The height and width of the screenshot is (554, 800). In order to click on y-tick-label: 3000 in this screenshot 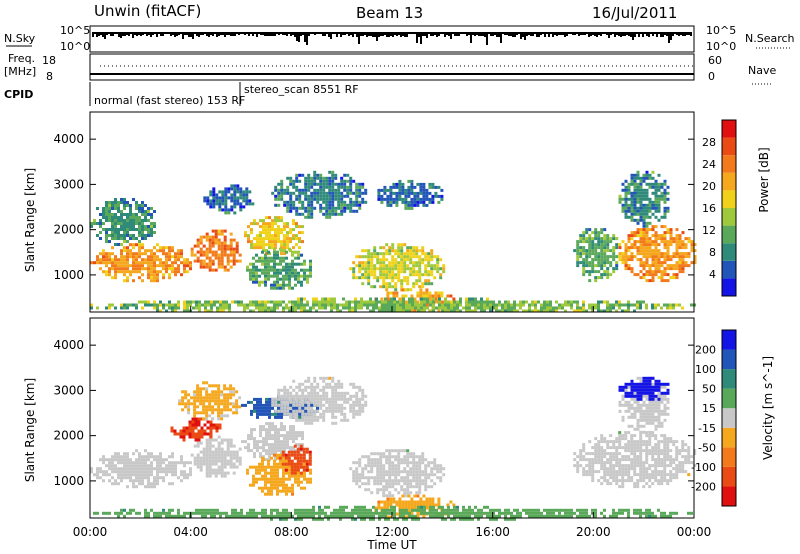, I will do `click(68, 184)`.